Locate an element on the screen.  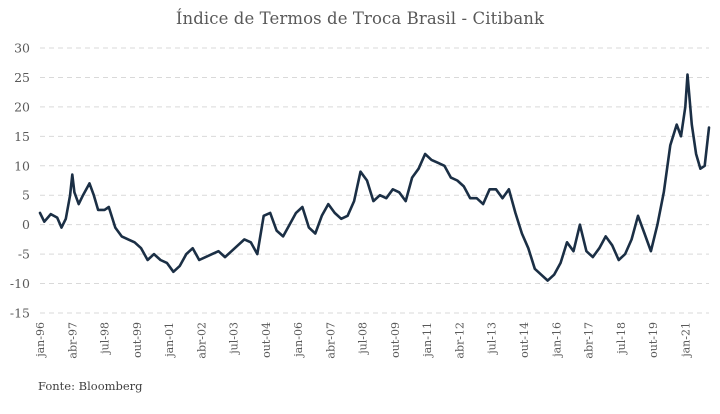
x-tick-label: out-99 is located at coordinates (137, 340).